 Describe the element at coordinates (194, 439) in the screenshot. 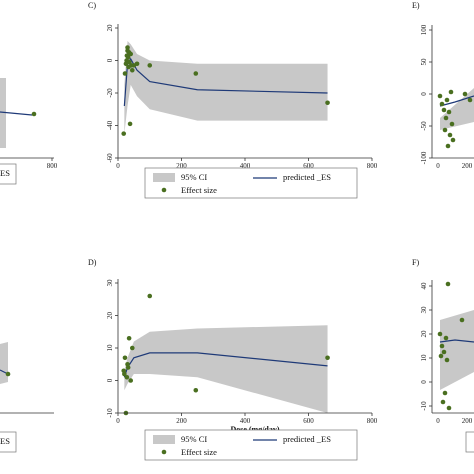

I see `legend-label-ci: 95% CI` at that location.